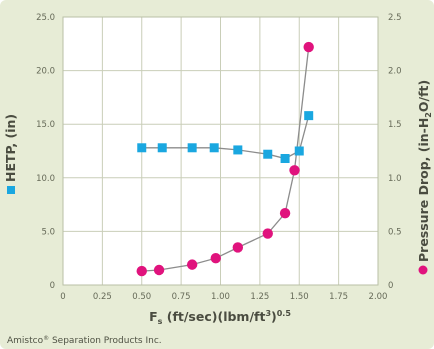 Image resolution: width=434 pixels, height=349 pixels. What do you see at coordinates (45, 152) in the screenshot?
I see `y-left-tick-labels: 0 5.0 10.0 15.0 20.0 25.0` at bounding box center [45, 152].